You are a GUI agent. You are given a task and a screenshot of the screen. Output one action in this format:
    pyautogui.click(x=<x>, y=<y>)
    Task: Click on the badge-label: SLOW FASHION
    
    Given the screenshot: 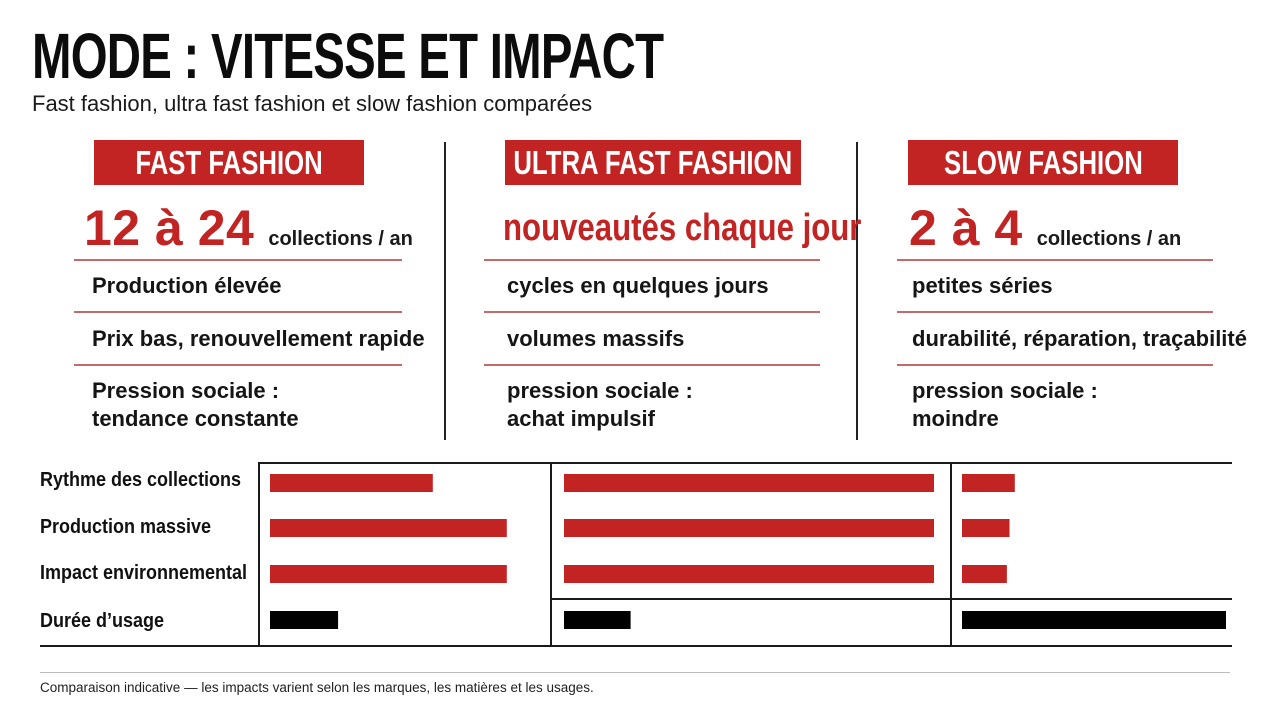 What is the action you would take?
    pyautogui.click(x=1043, y=162)
    